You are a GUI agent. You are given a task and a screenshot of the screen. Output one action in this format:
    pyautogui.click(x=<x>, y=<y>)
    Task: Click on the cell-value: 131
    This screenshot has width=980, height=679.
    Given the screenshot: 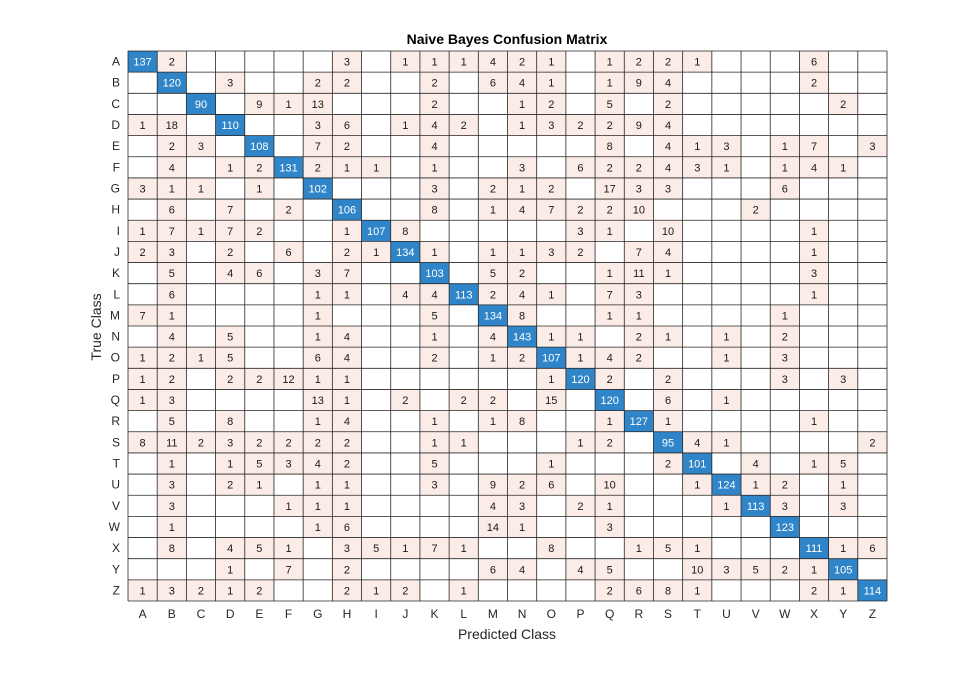 What is the action you would take?
    pyautogui.click(x=288, y=168)
    